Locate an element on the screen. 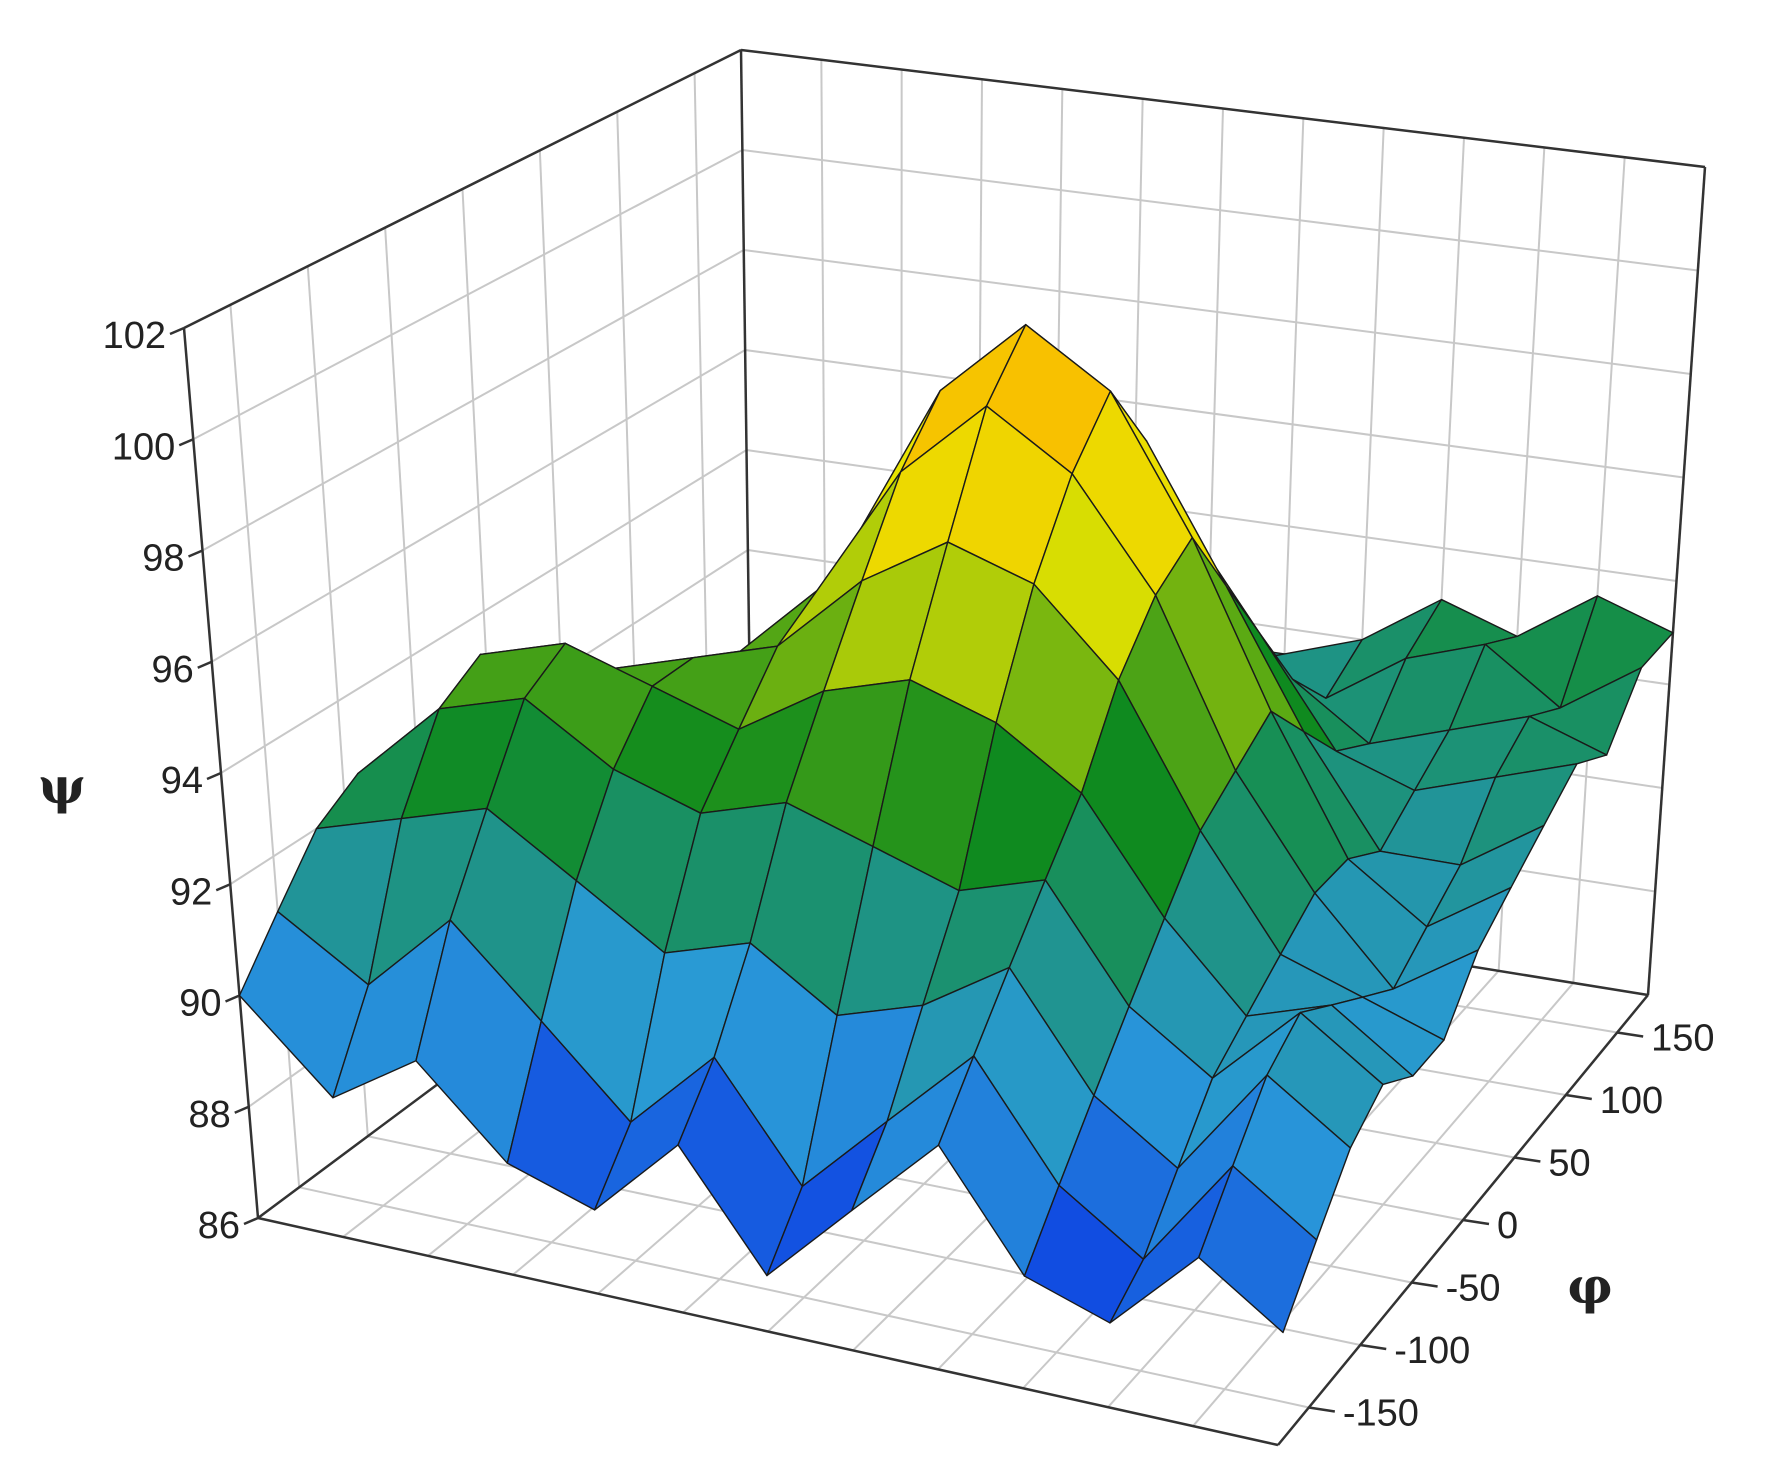  z-tick-label: 92 is located at coordinates (191, 892).